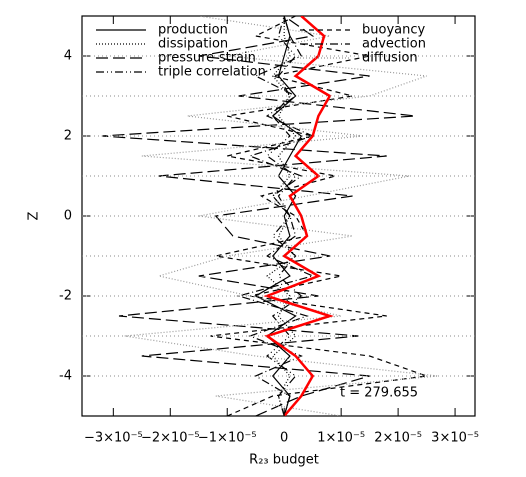 The image size is (526, 477). Describe the element at coordinates (393, 30) in the screenshot. I see `legend-label: buoyancy` at that location.